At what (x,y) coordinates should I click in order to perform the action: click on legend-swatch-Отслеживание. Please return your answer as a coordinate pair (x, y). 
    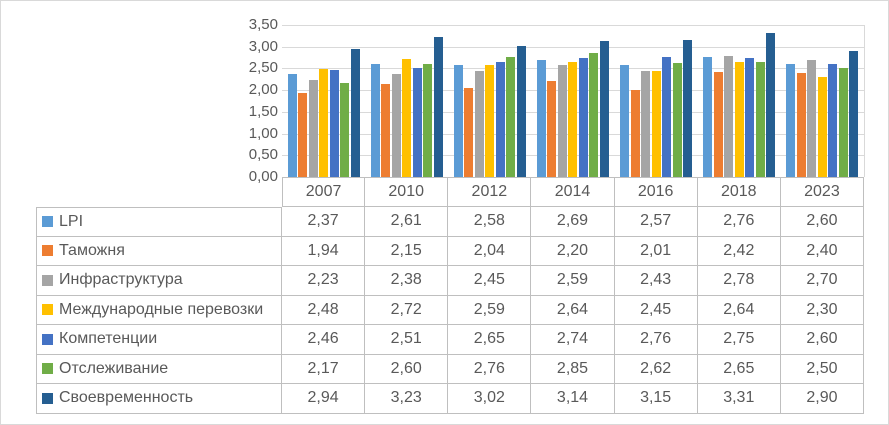
    Looking at the image, I should click on (47, 369).